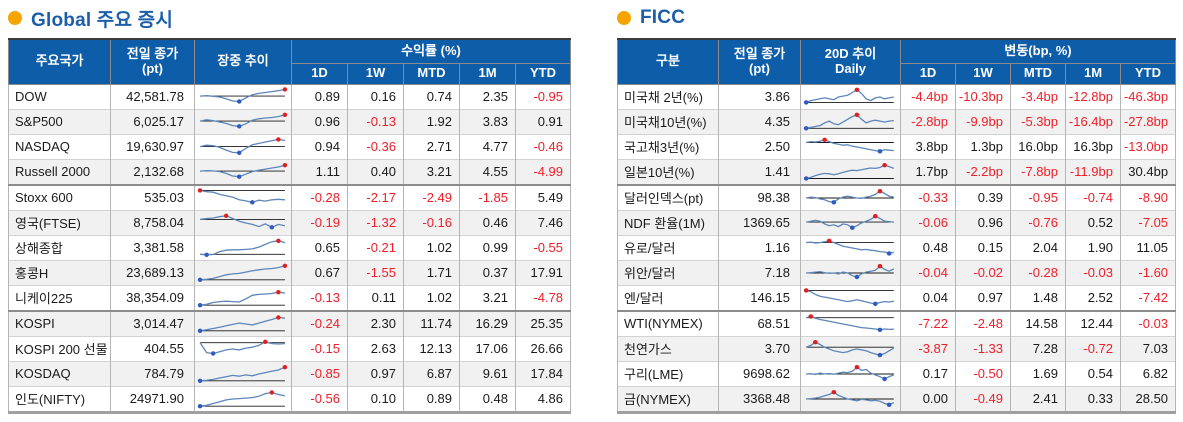 The height and width of the screenshot is (422, 1183). What do you see at coordinates (1093, 348) in the screenshot?
I see `return-value: -0.72` at bounding box center [1093, 348].